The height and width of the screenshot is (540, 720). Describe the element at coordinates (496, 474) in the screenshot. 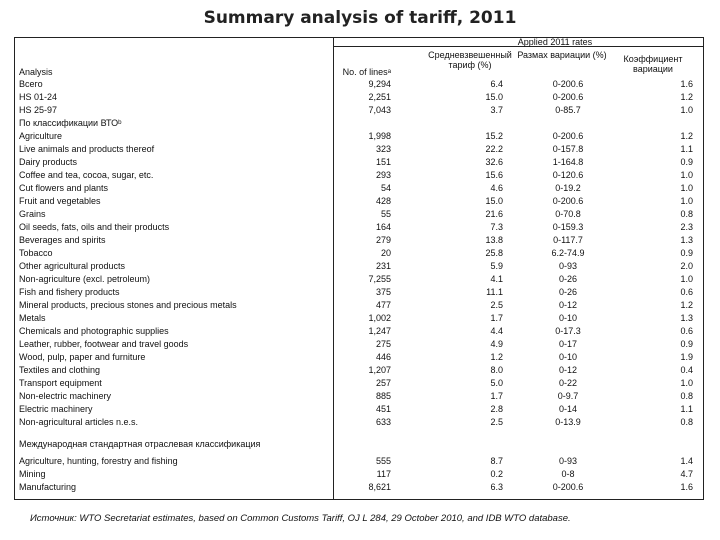

I see `avg-tariff-cell: 0.2` at that location.